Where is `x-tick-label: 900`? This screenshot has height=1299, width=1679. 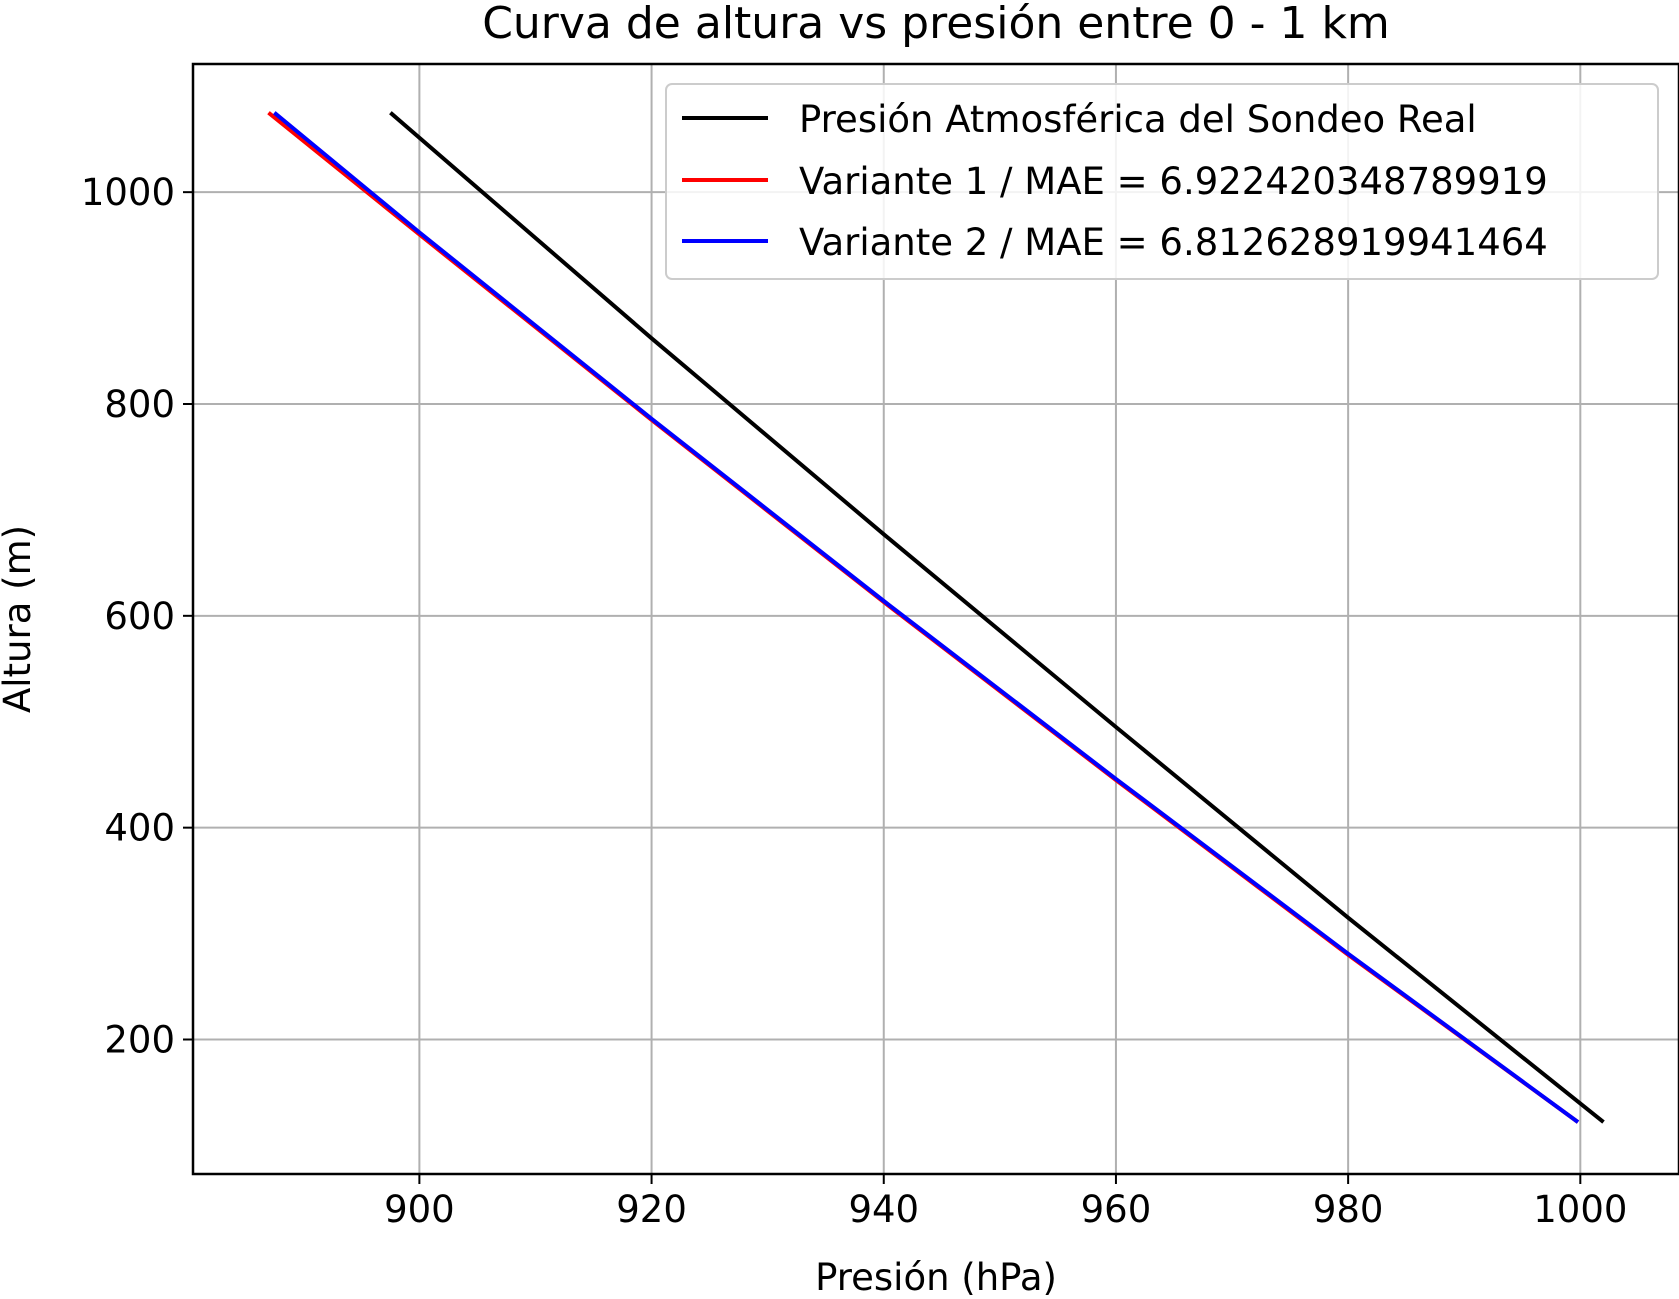 x-tick-label: 900 is located at coordinates (419, 1209).